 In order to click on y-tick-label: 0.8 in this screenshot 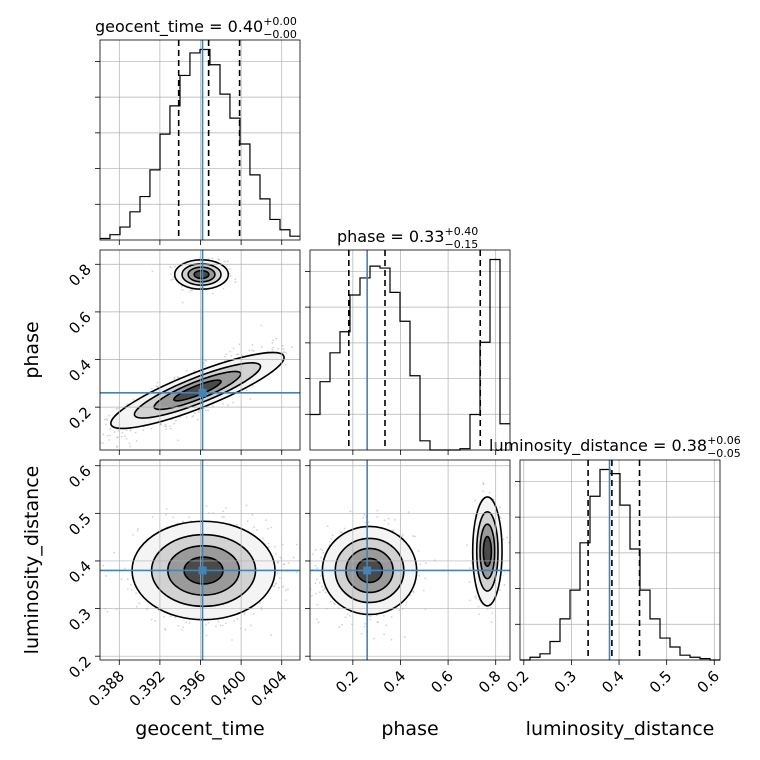, I will do `click(80, 275)`.